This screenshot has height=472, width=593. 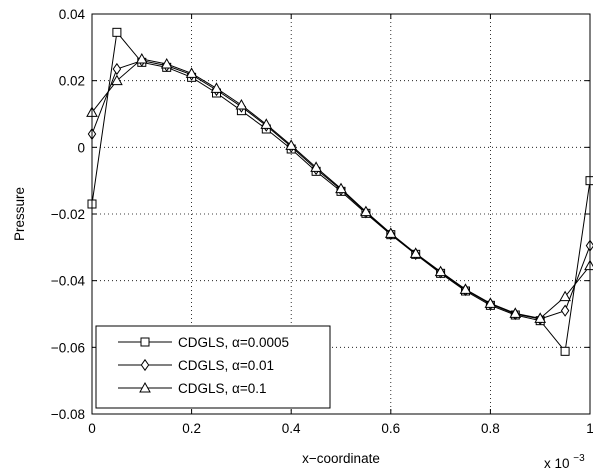 I want to click on x-axis-multiplier: x 10 −3, so click(x=564, y=462).